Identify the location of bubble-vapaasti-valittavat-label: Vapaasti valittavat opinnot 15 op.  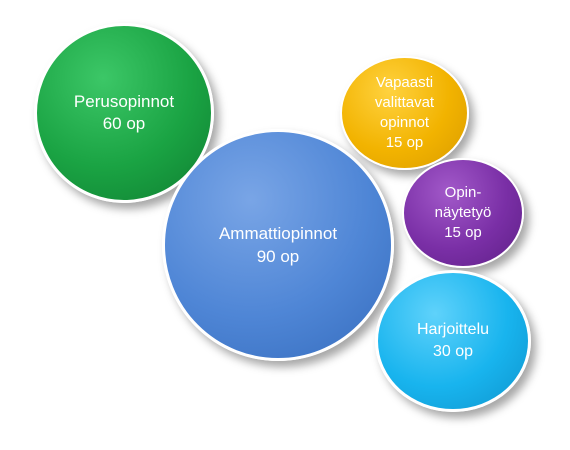
(404, 113).